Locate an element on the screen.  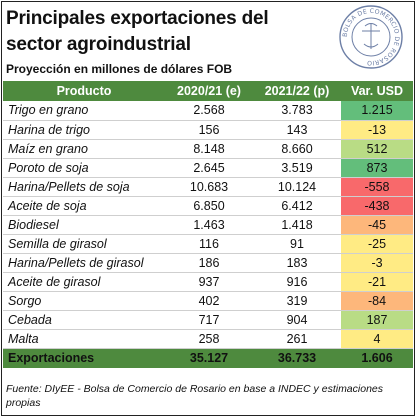
total-2020: 35.127 is located at coordinates (209, 358).